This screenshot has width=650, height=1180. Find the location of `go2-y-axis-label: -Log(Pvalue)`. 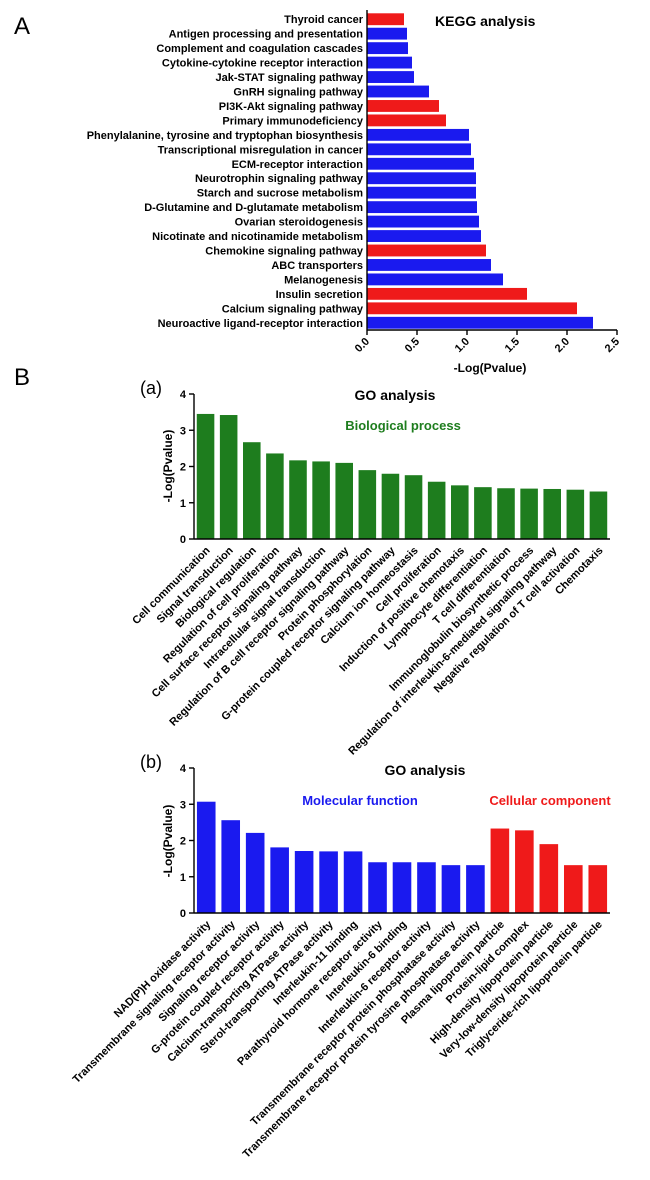

go2-y-axis-label: -Log(Pvalue) is located at coordinates (168, 841).